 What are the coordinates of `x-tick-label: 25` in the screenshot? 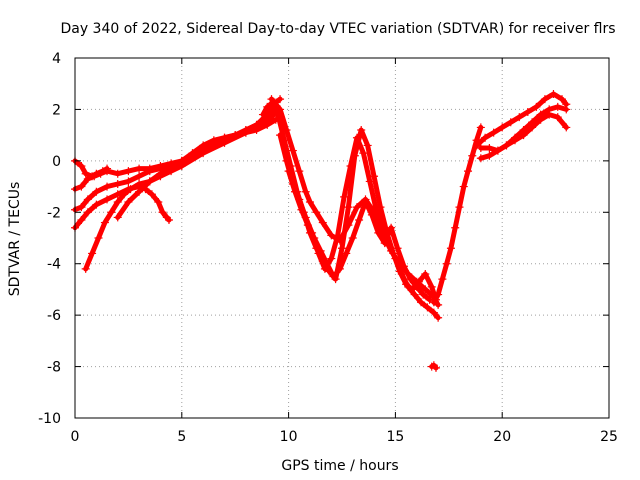 It's located at (609, 437).